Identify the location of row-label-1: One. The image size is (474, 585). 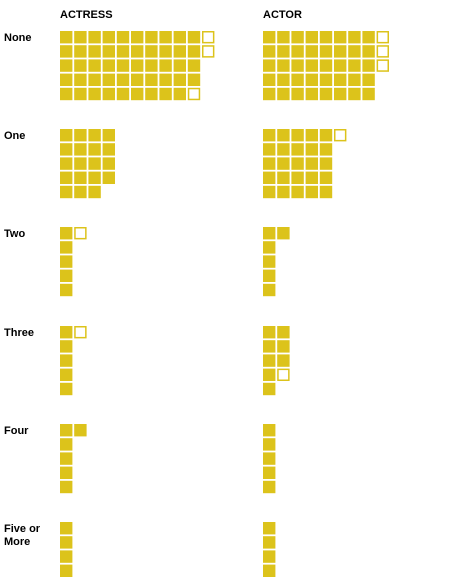
(14, 136).